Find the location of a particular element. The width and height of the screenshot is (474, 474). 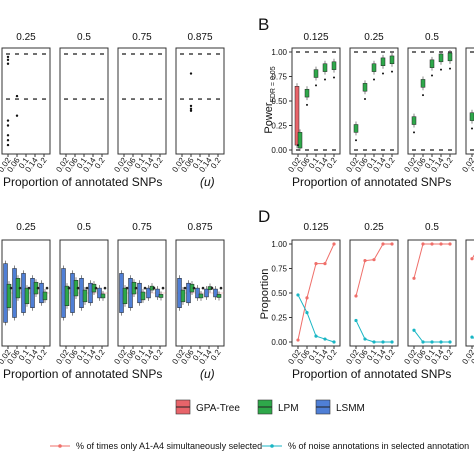

panel-b-facet: 0.50.020.060.10.140.2 is located at coordinates (429, 103).